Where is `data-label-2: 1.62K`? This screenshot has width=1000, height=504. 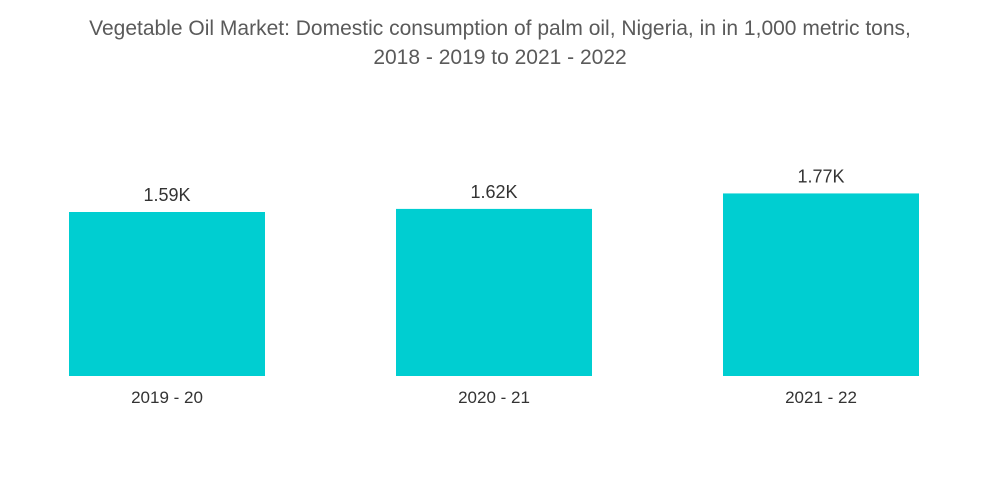
data-label-2: 1.62K is located at coordinates (493, 192).